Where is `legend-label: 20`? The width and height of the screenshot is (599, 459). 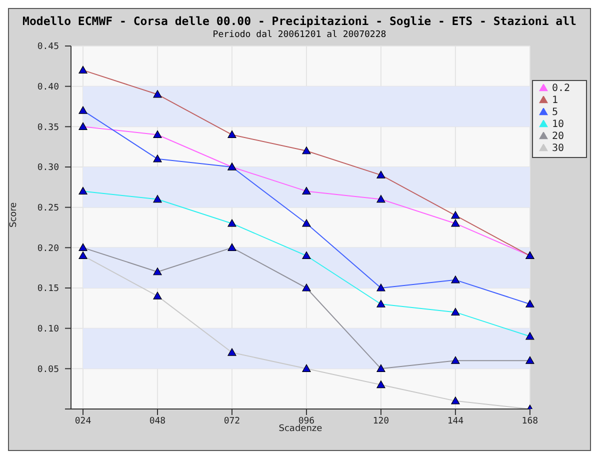 legend-label: 20 is located at coordinates (558, 136).